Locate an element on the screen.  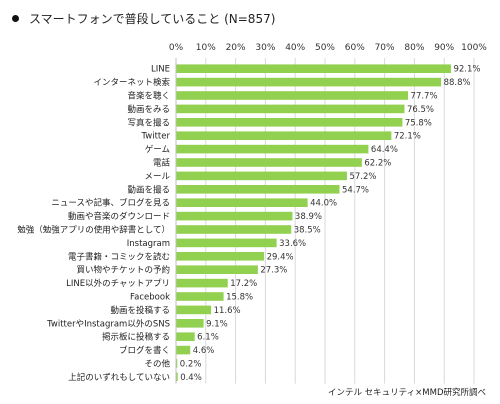
value-label: 6.1% is located at coordinates (208, 338).